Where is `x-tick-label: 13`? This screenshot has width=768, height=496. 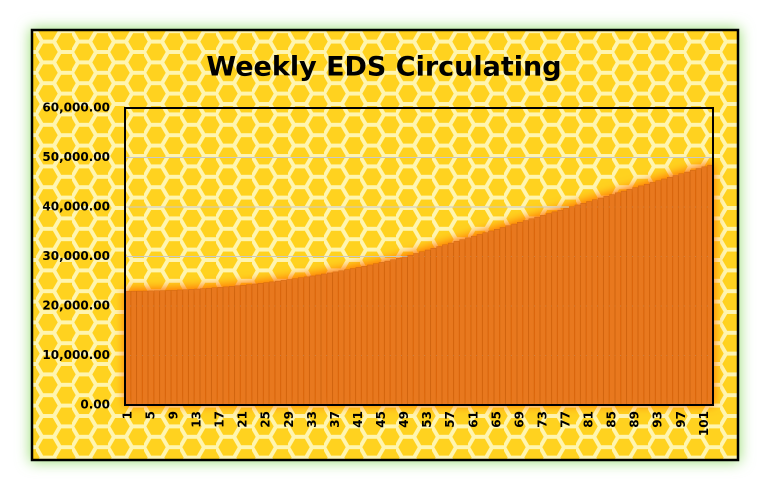
x-tick-label: 13 is located at coordinates (197, 419).